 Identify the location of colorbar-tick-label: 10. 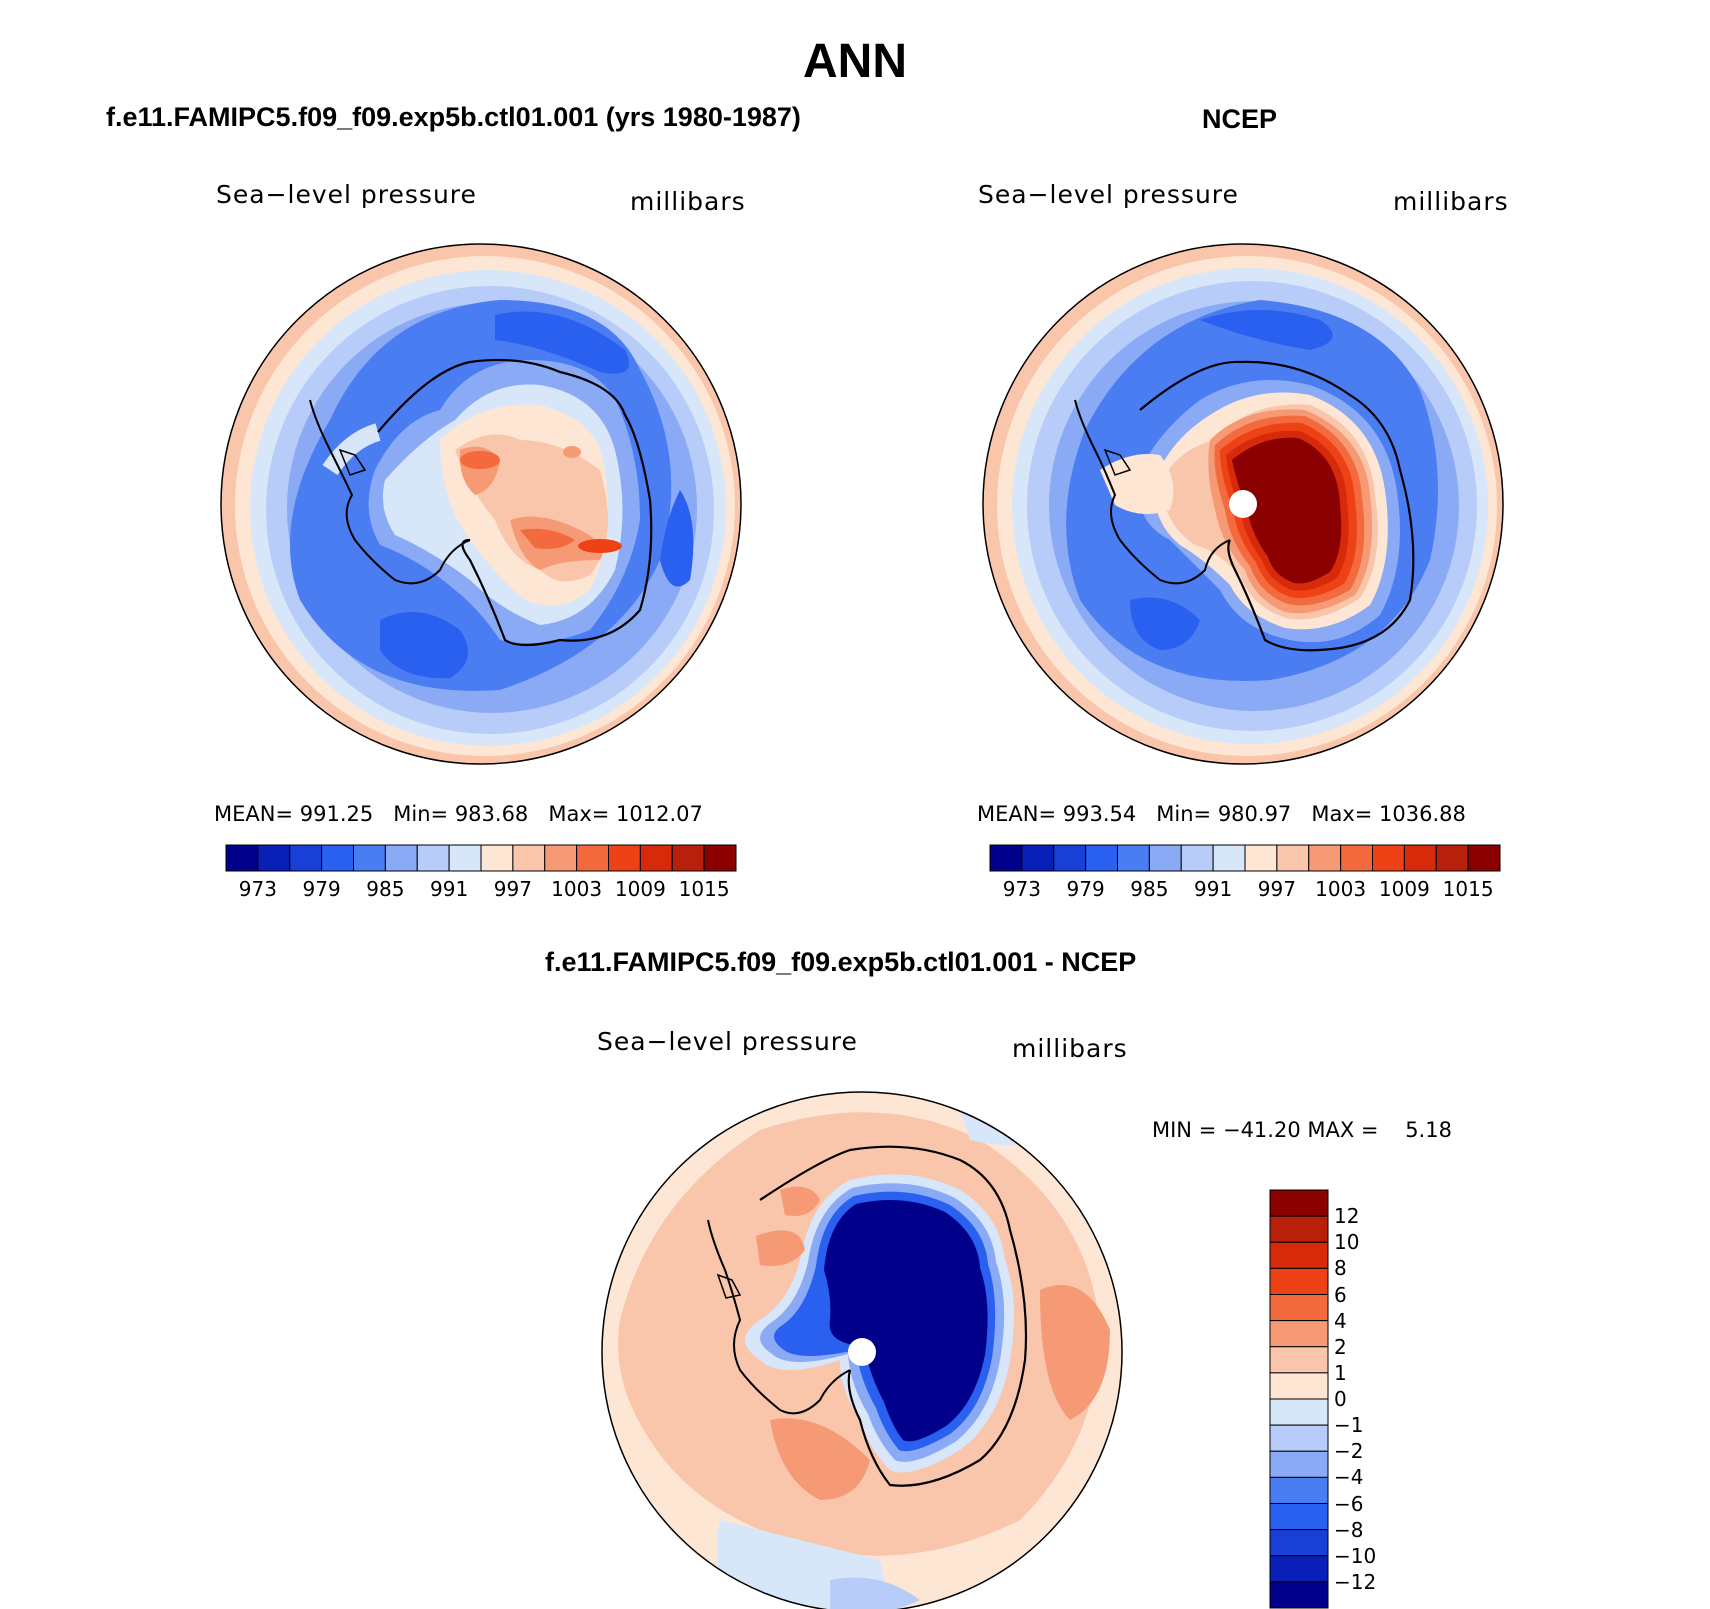
(1347, 1242).